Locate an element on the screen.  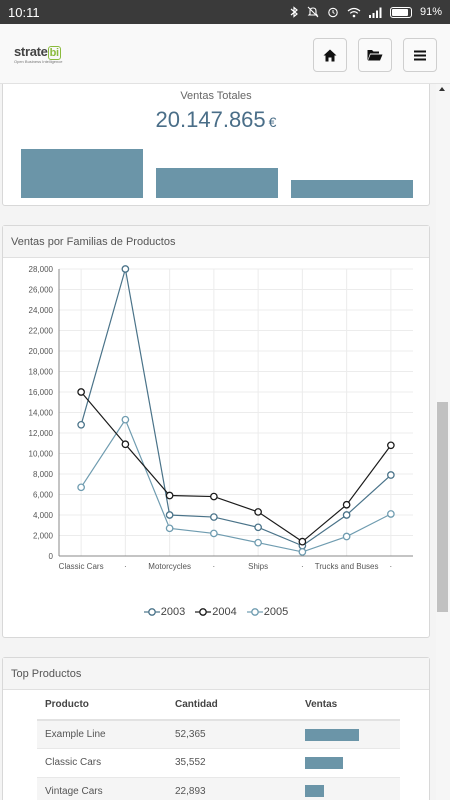
scroll-up-arrow is located at coordinates (442, 89).